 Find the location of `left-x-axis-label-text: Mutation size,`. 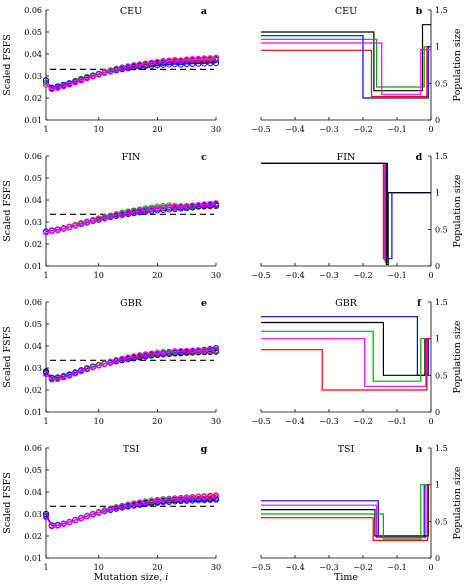

left-x-axis-label-text: Mutation size, is located at coordinates (130, 577).